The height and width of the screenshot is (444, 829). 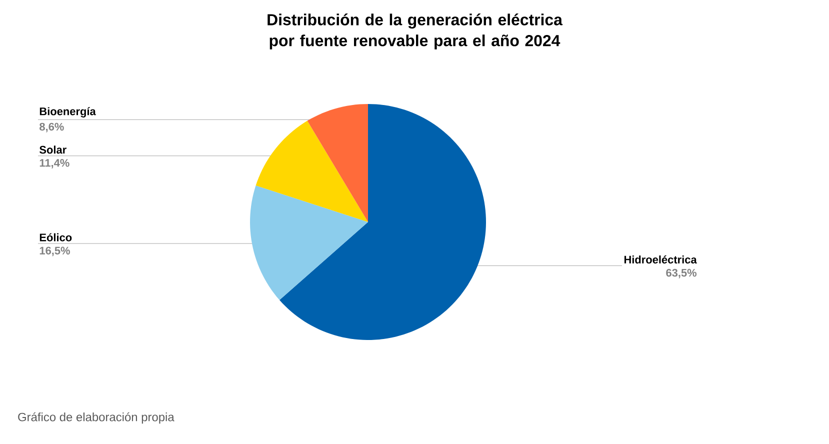 I want to click on slice-label: Hidroeléctrica, so click(x=660, y=259).